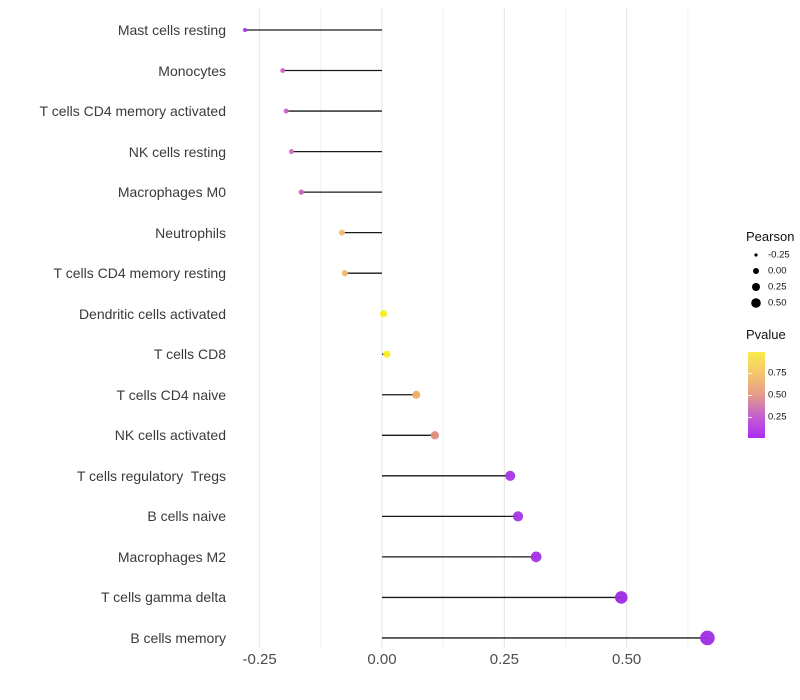  Describe the element at coordinates (152, 313) in the screenshot. I see `category-label: Dendritic cells activated` at that location.